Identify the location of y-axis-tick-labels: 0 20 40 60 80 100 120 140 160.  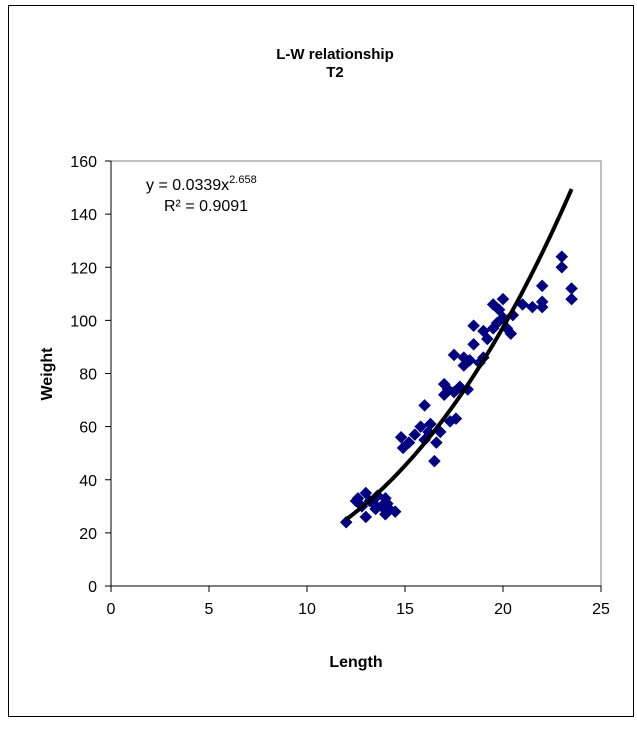
(83, 375).